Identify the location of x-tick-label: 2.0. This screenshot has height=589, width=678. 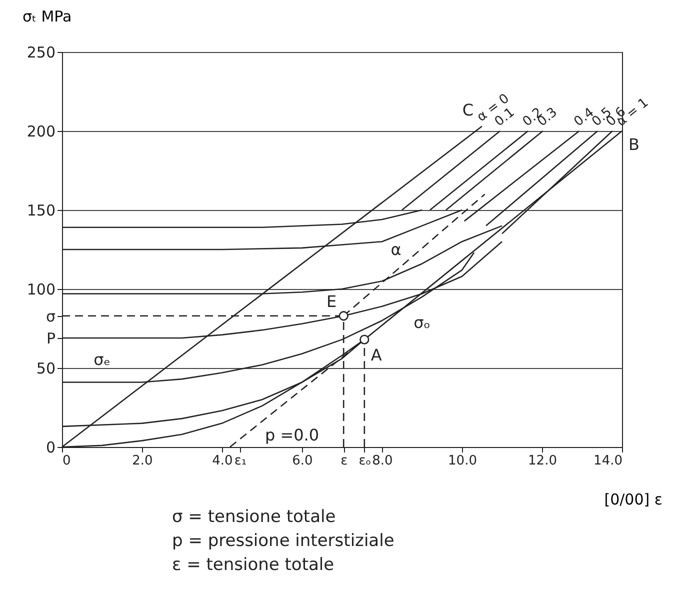
(142, 461).